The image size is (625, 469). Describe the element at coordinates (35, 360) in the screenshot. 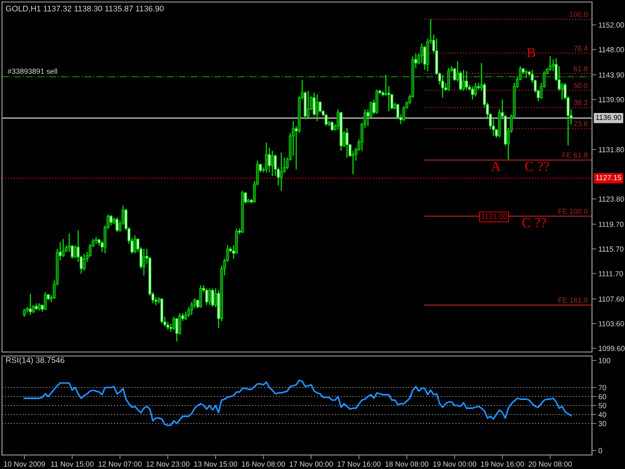

I see `chart-title: RSI(14) 38.7546` at that location.